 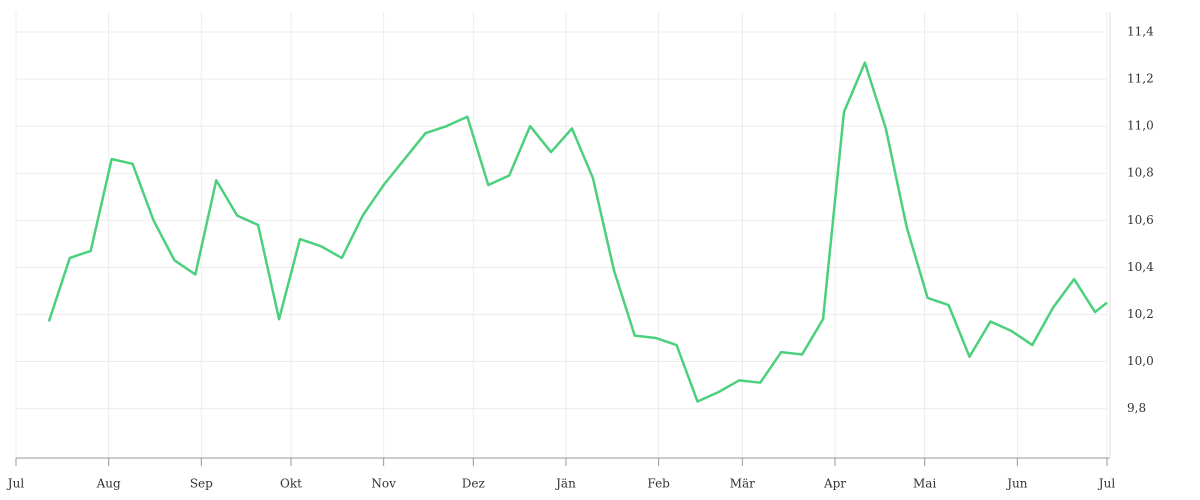 I want to click on y-tick-label: 10,8, so click(x=1140, y=173).